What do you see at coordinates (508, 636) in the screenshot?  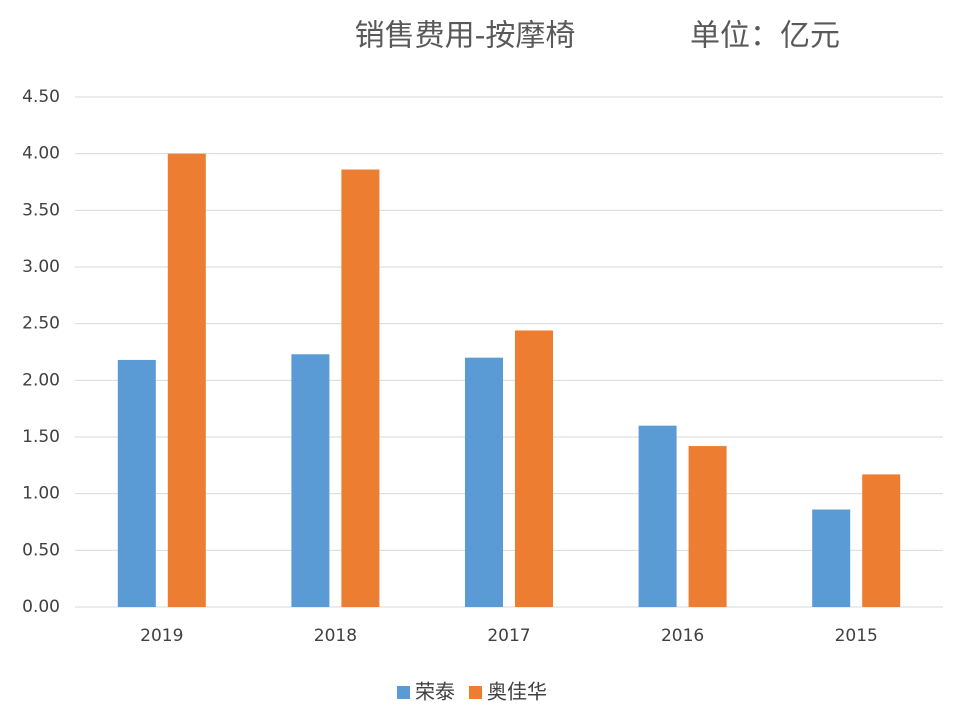 I see `x-tick-label: 2017` at bounding box center [508, 636].